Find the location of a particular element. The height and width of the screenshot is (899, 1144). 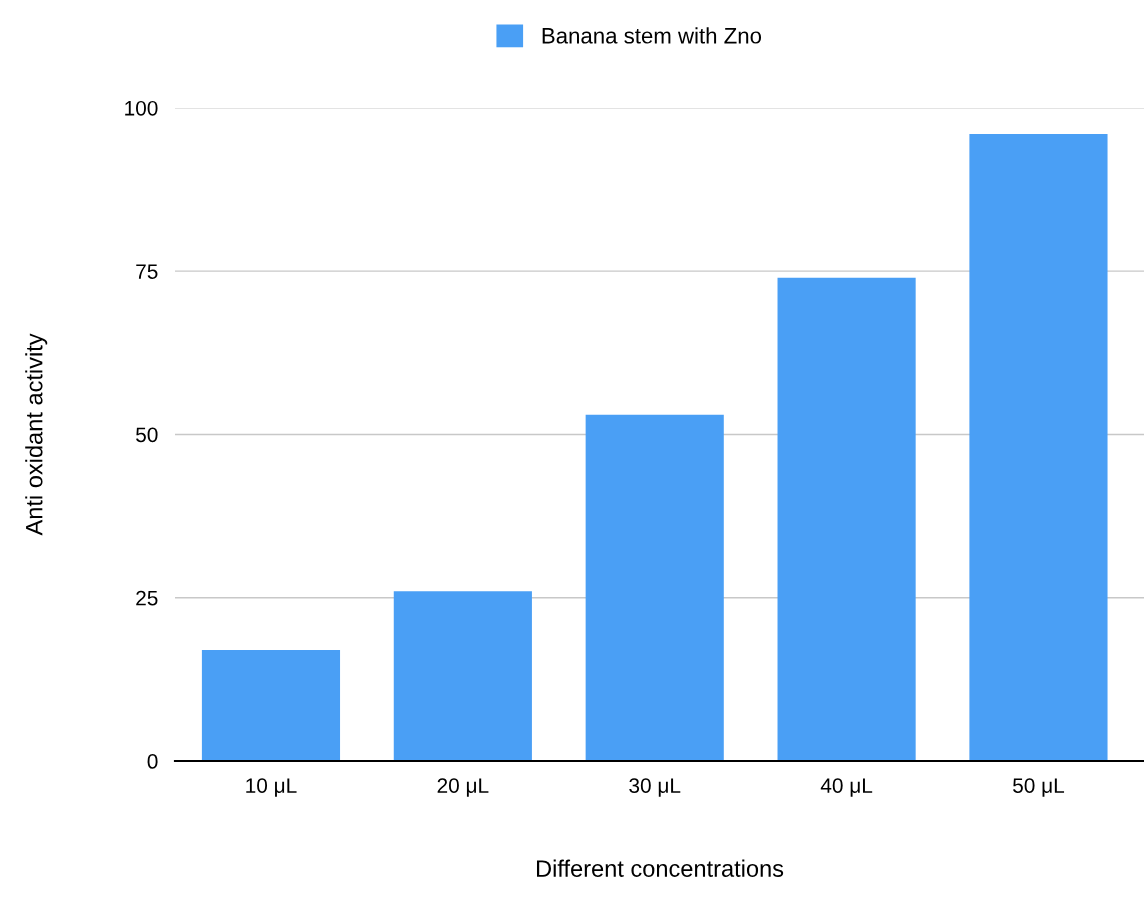

y-axis-title: Anti oxidant activity is located at coordinates (36, 434).